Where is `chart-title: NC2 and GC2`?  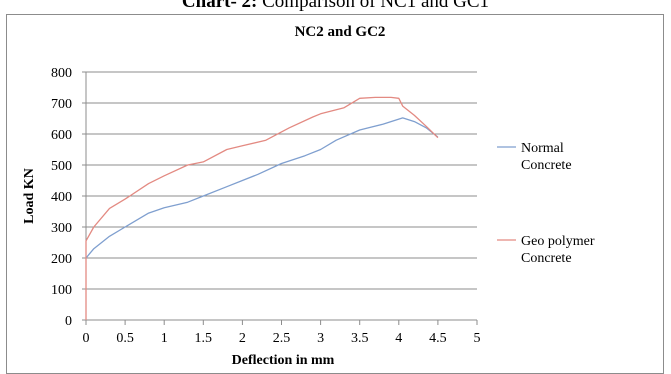
chart-title: NC2 and GC2 is located at coordinates (340, 32).